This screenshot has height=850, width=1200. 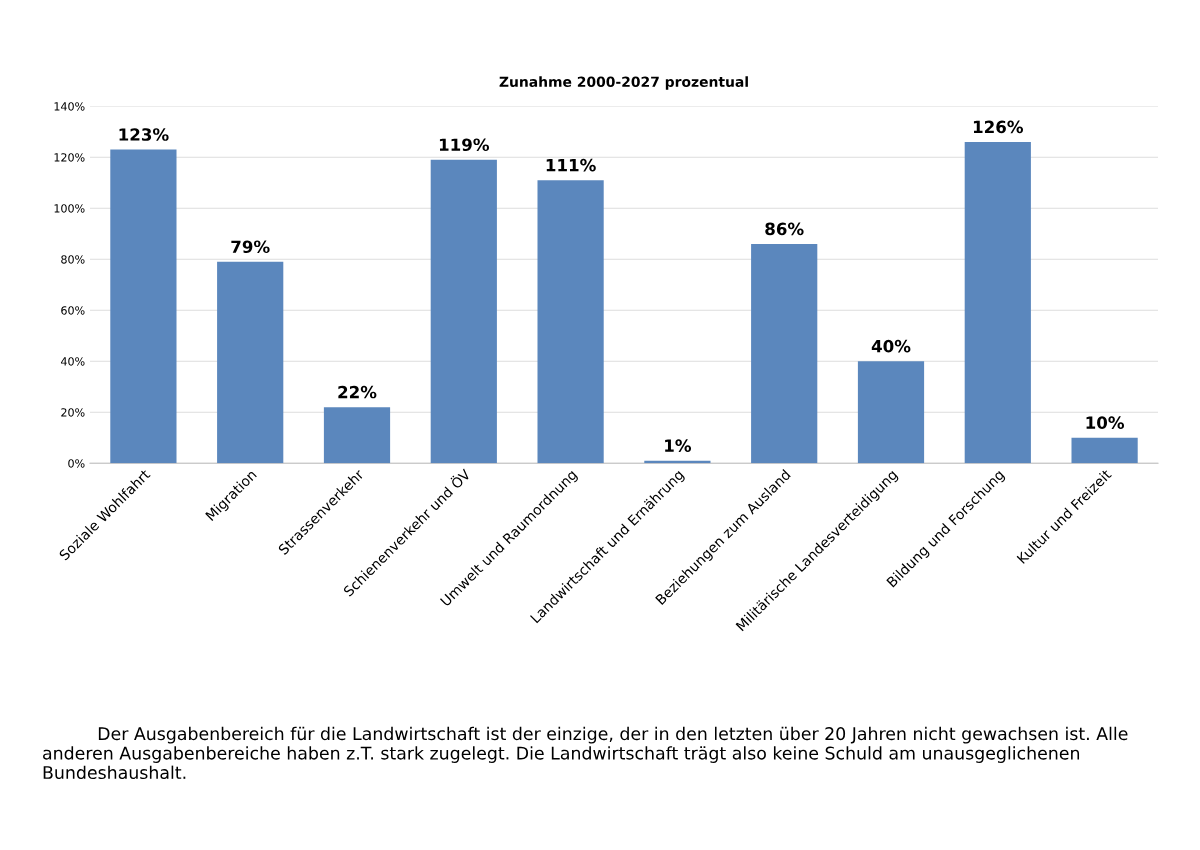 What do you see at coordinates (678, 445) in the screenshot?
I see `data-label: 1%` at bounding box center [678, 445].